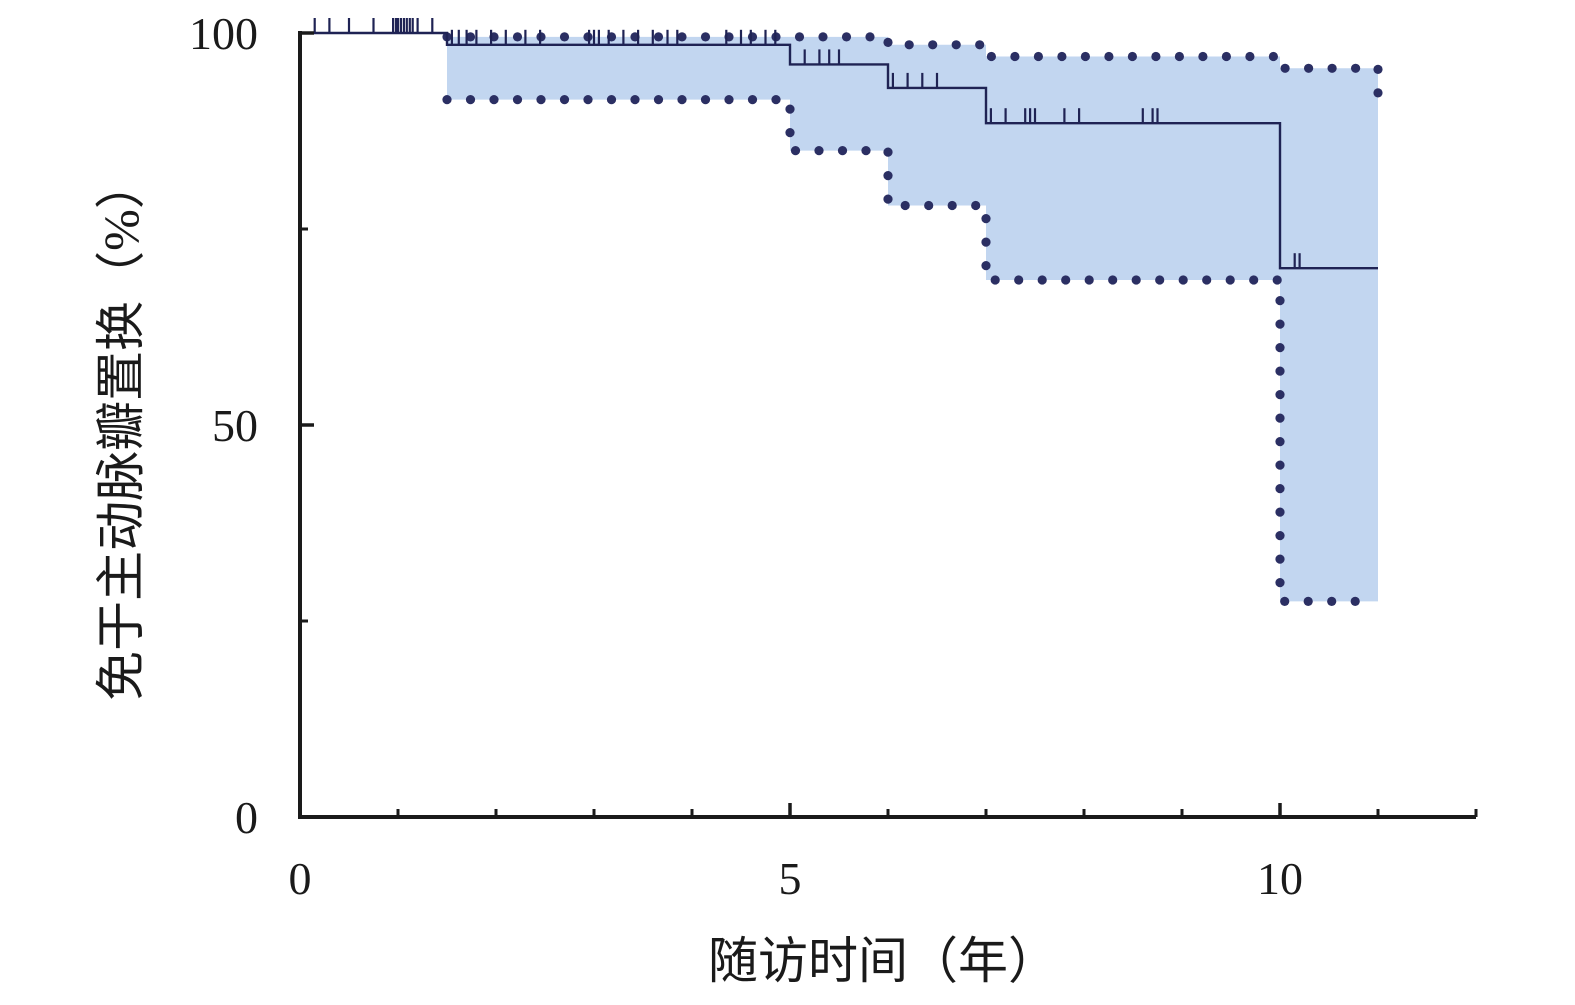 The height and width of the screenshot is (1005, 1575). Describe the element at coordinates (300, 878) in the screenshot. I see `x-tick-label: 0` at that location.